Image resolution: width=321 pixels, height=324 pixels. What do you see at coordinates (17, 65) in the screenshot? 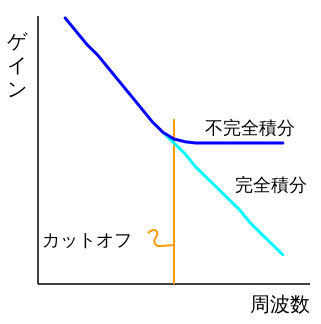
I see `ylabel: ゲイン` at bounding box center [17, 65].